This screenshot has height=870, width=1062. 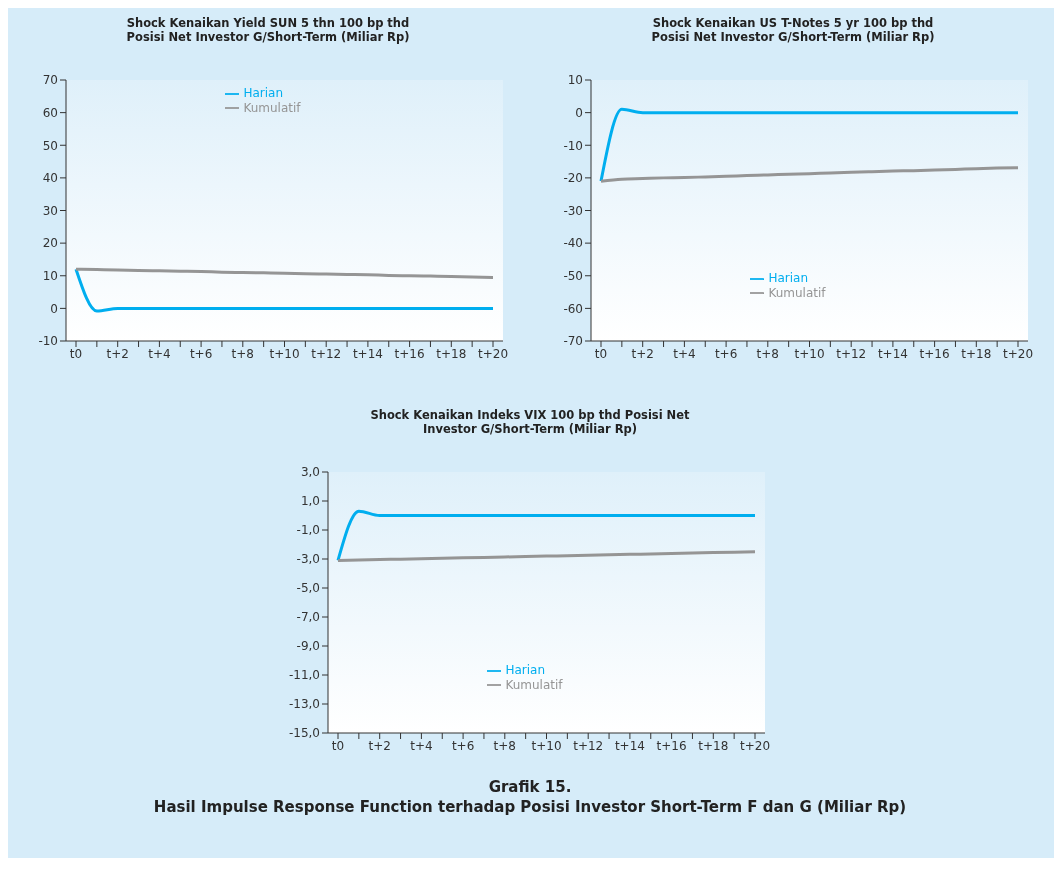 What do you see at coordinates (573, 178) in the screenshot?
I see `y-tick-label: -20` at bounding box center [573, 178].